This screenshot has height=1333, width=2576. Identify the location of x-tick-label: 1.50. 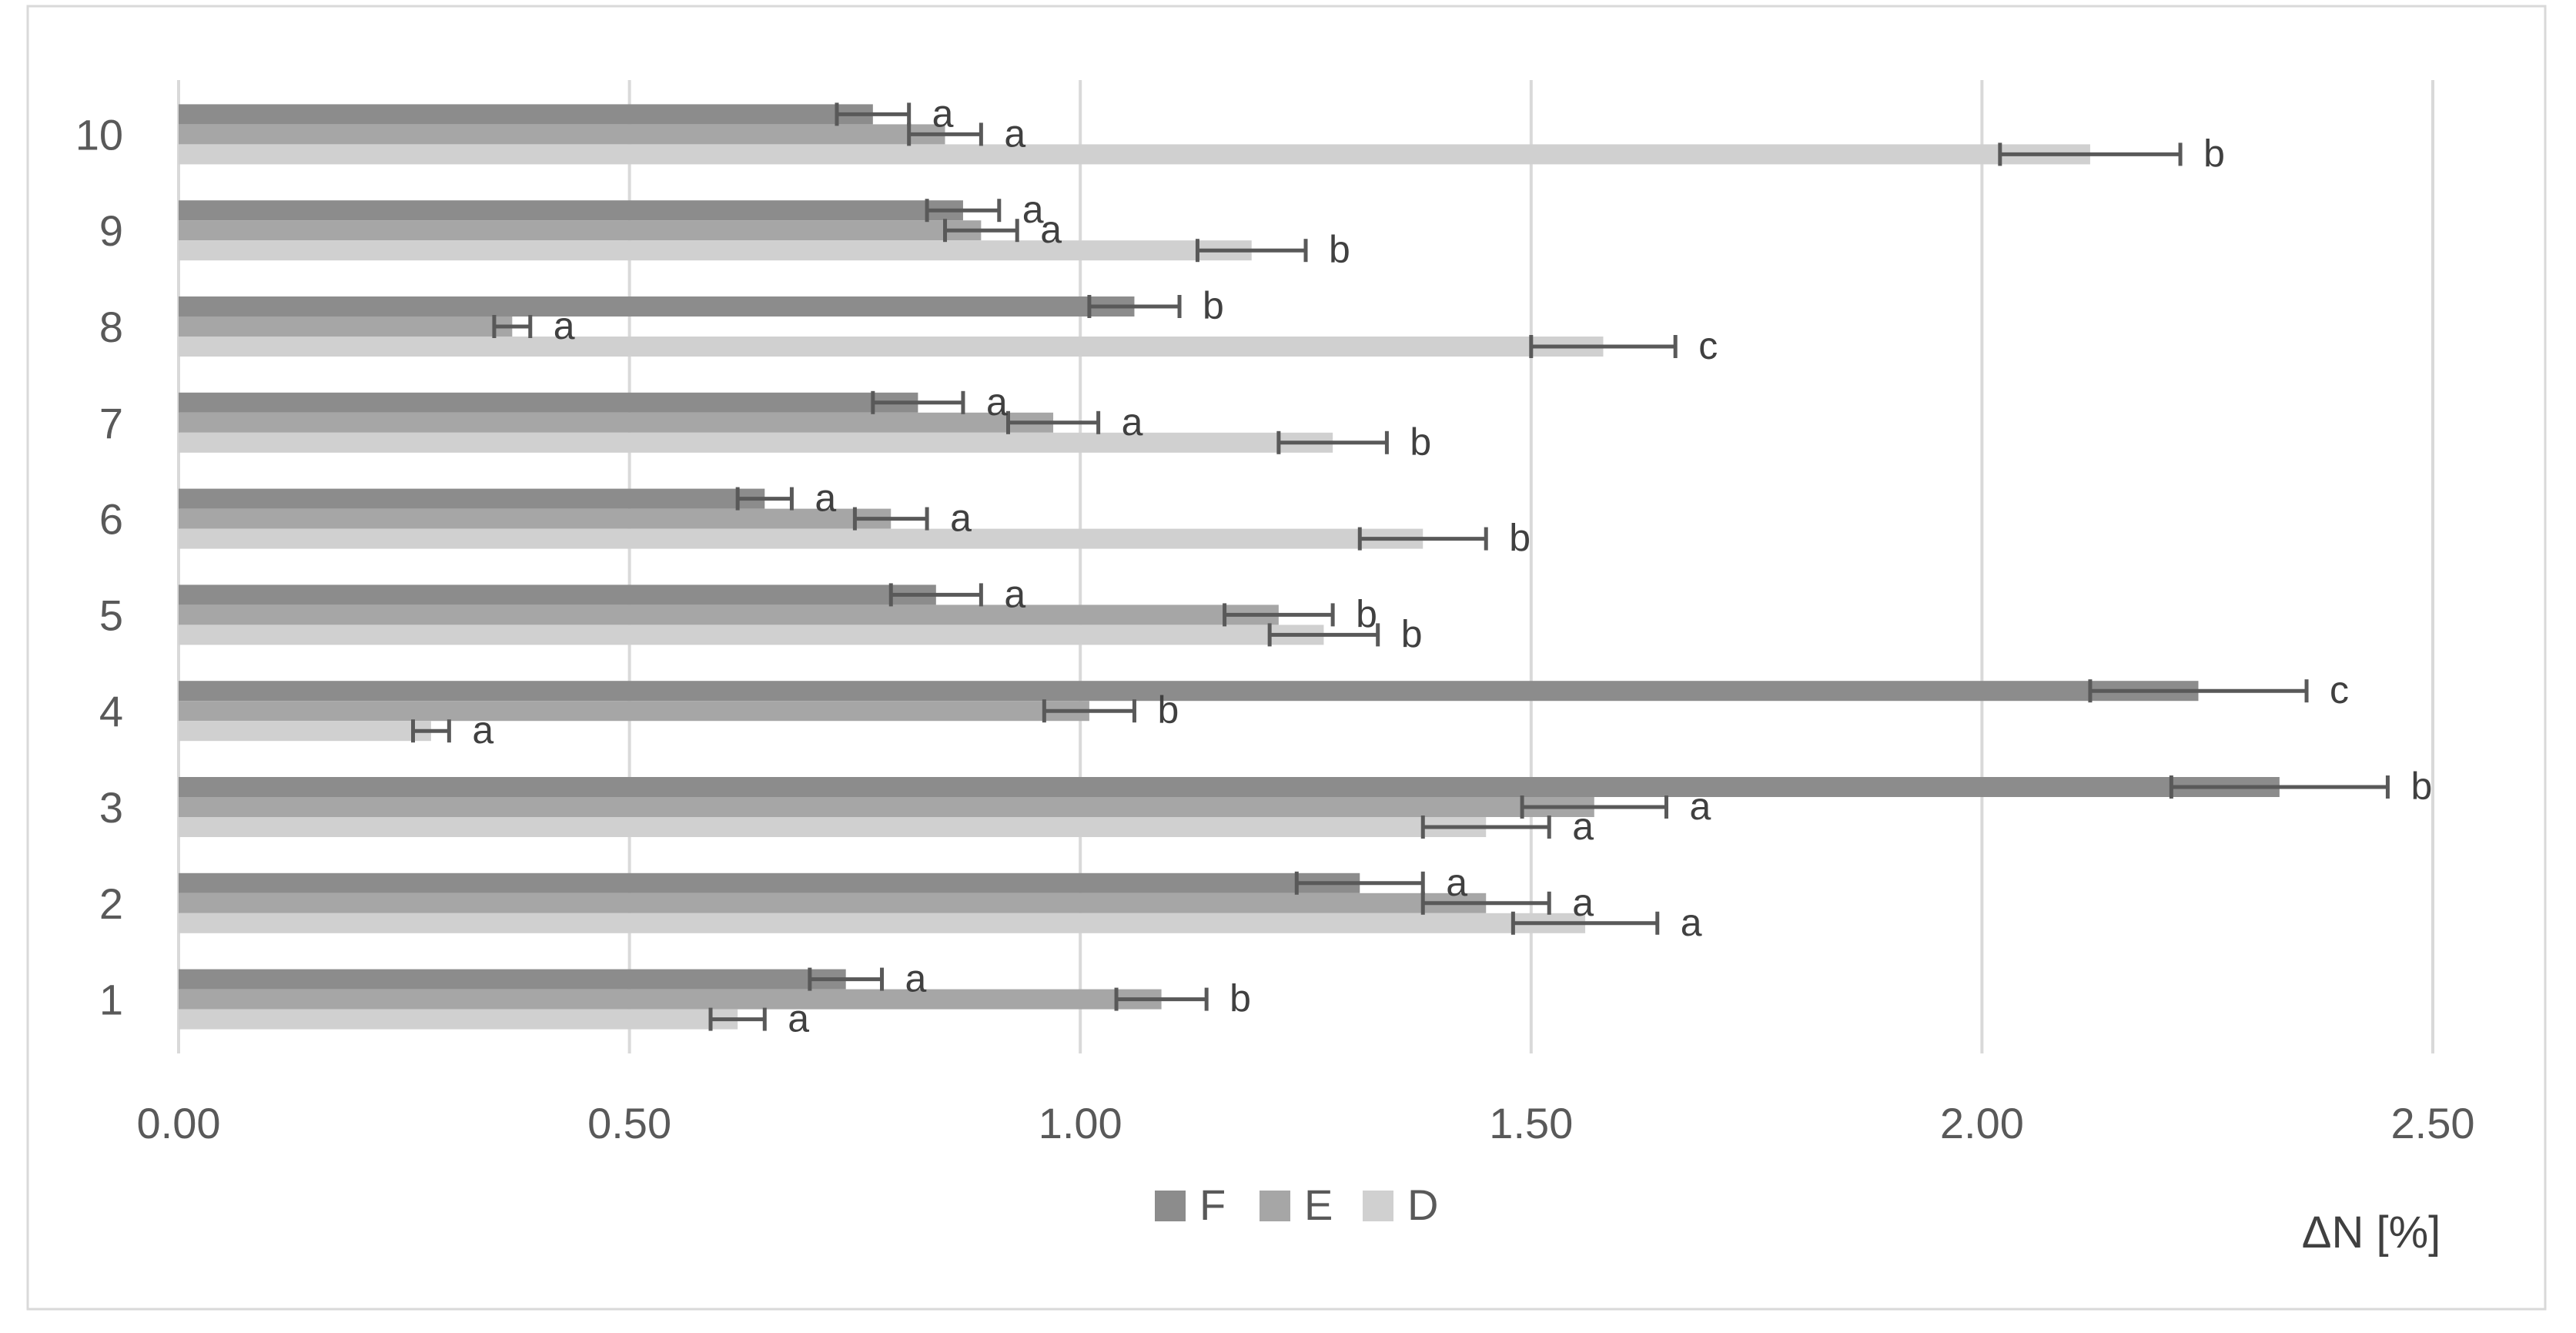
(1531, 1123).